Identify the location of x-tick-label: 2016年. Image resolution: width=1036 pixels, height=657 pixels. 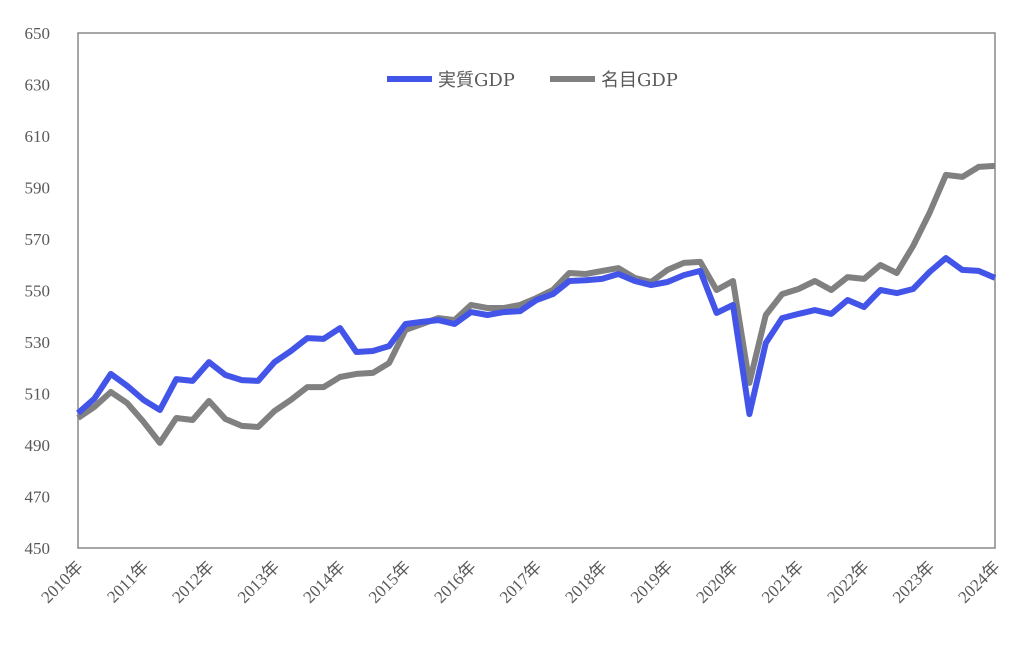
(454, 581).